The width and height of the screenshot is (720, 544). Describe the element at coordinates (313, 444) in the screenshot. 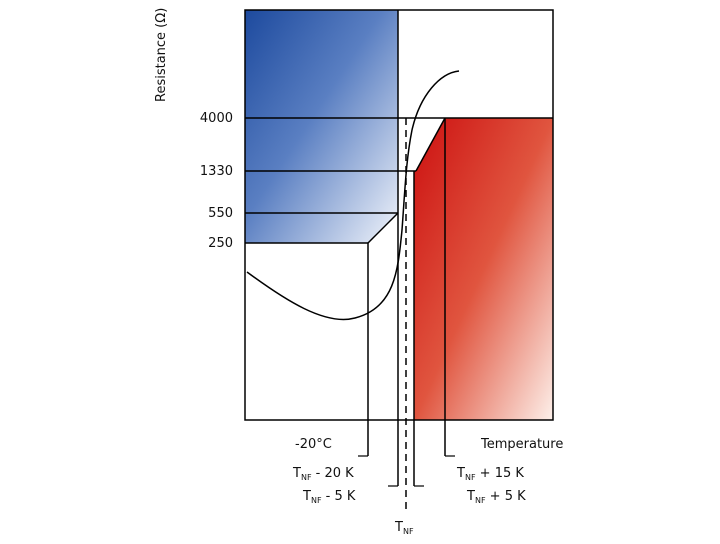

I see `marker-label-minus20: -20°C` at that location.